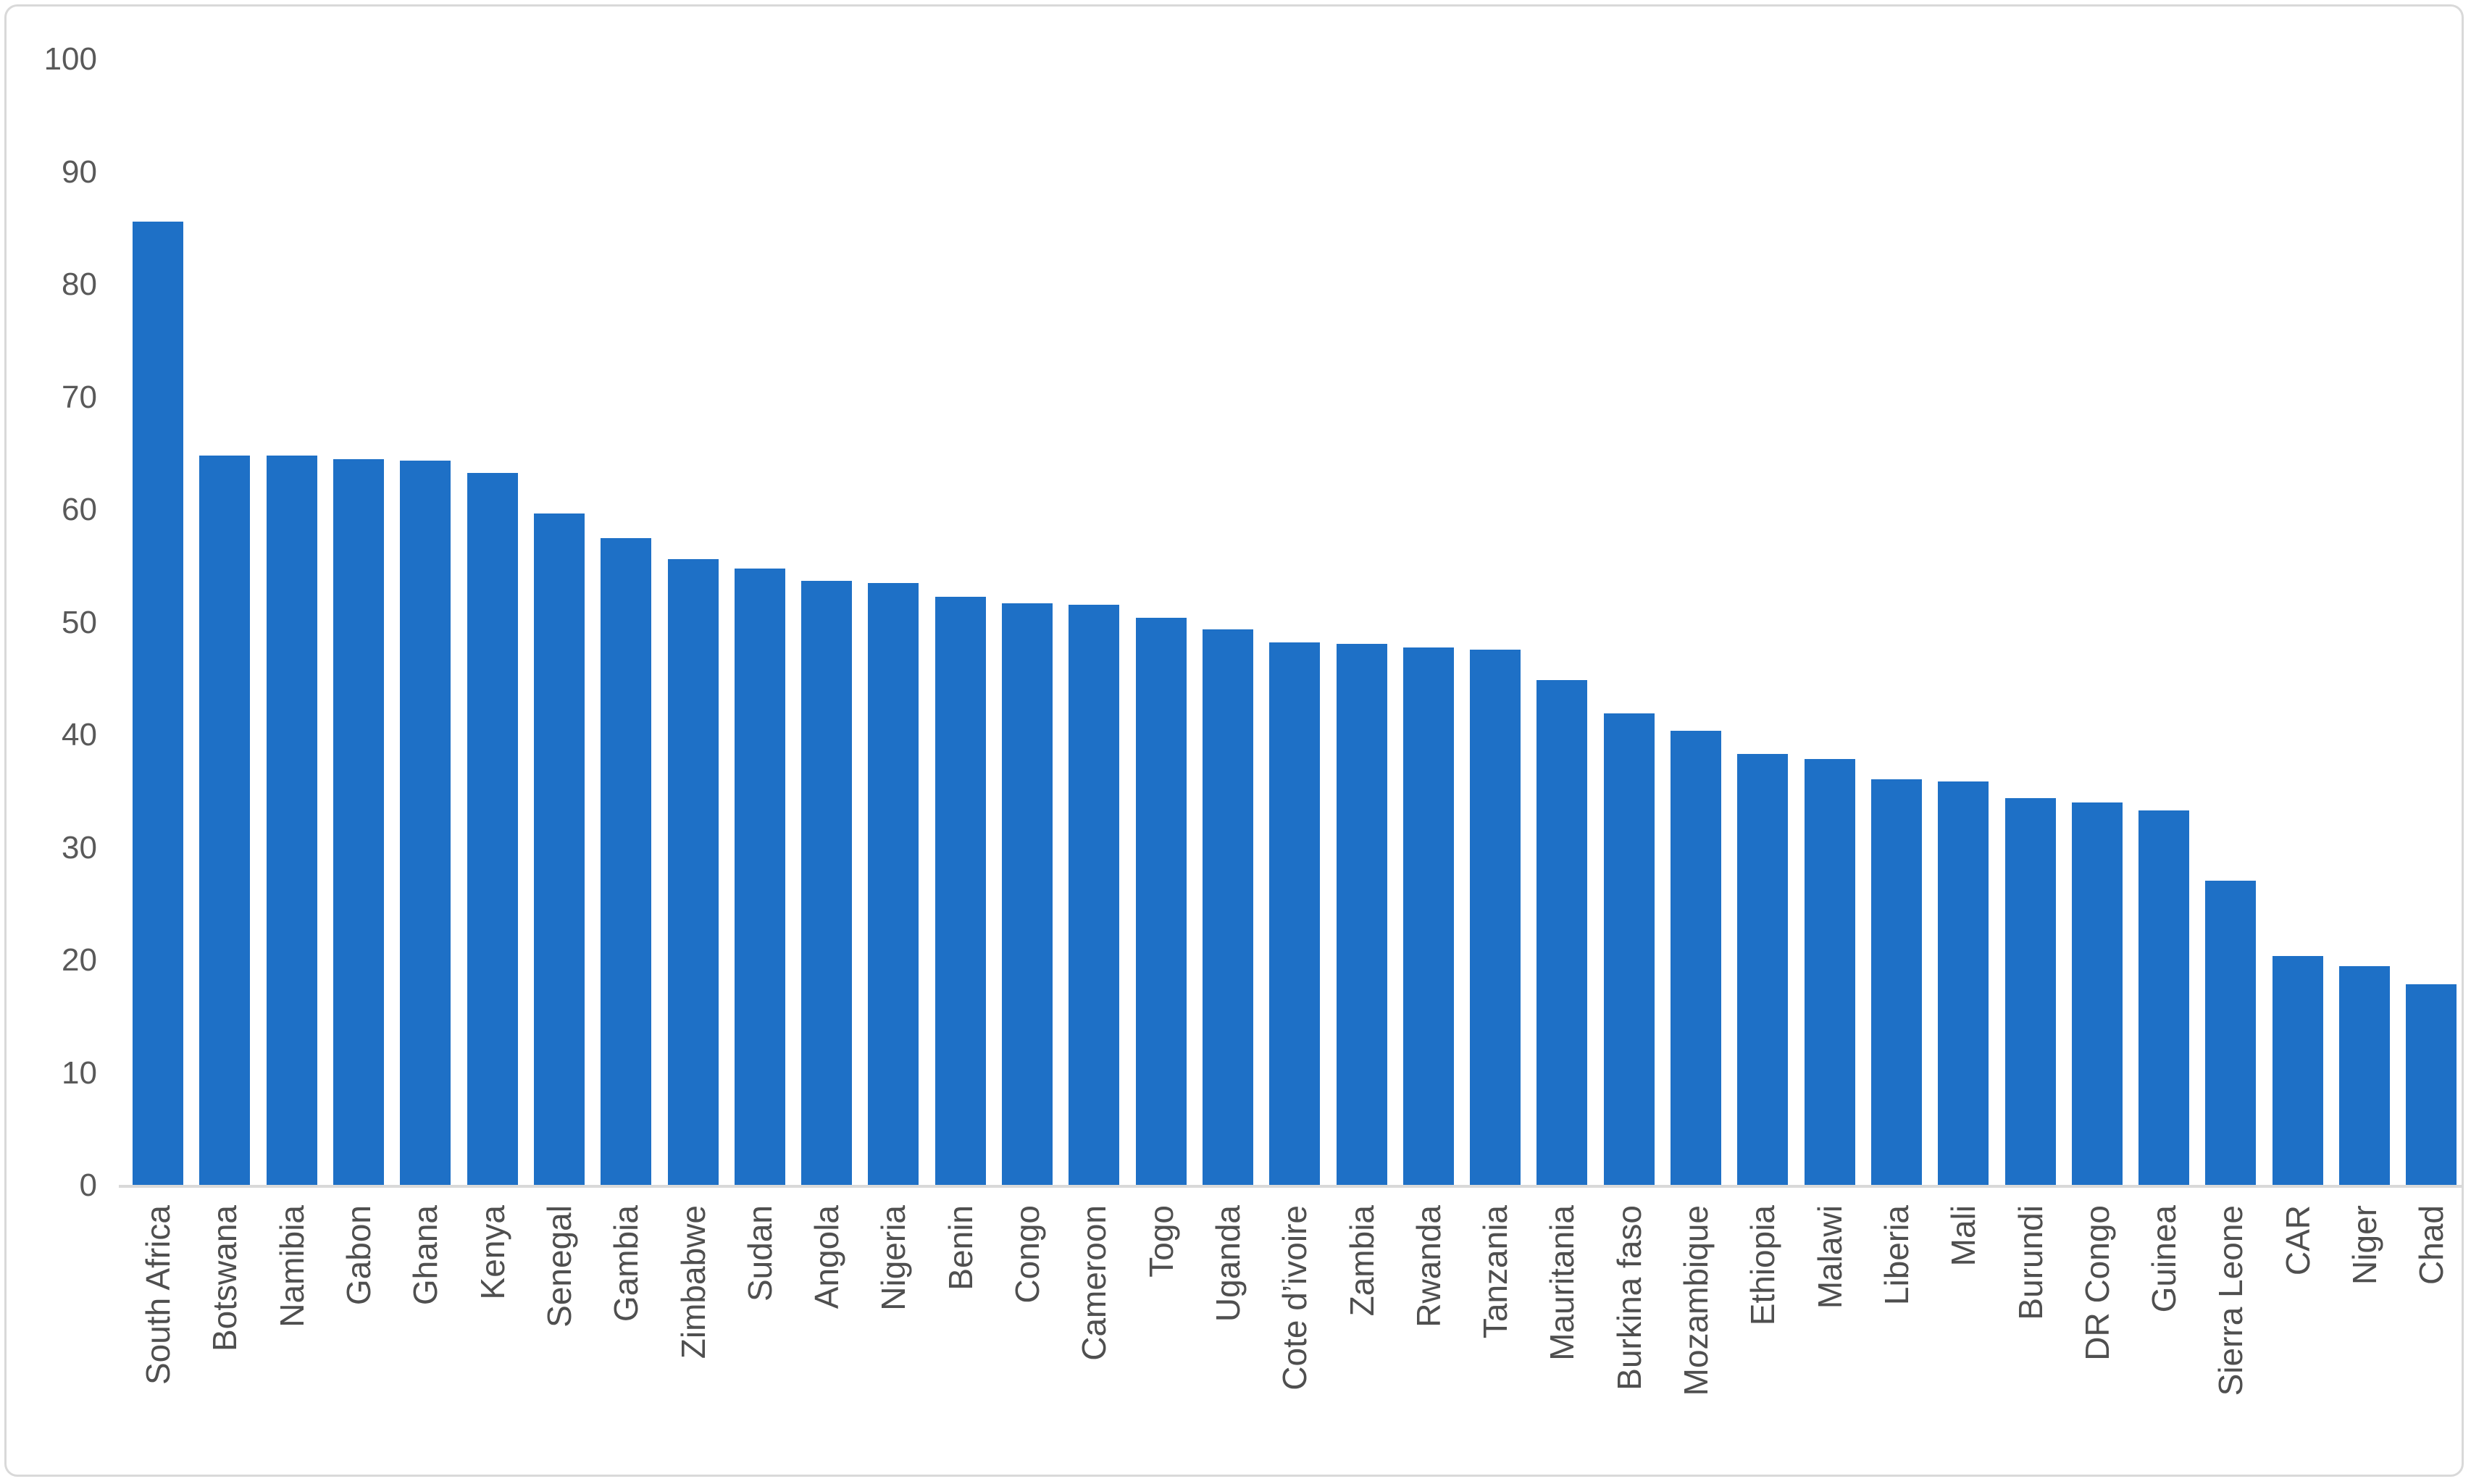 The width and height of the screenshot is (2471, 1484). I want to click on x-category-label: Mauritania, so click(1562, 1283).